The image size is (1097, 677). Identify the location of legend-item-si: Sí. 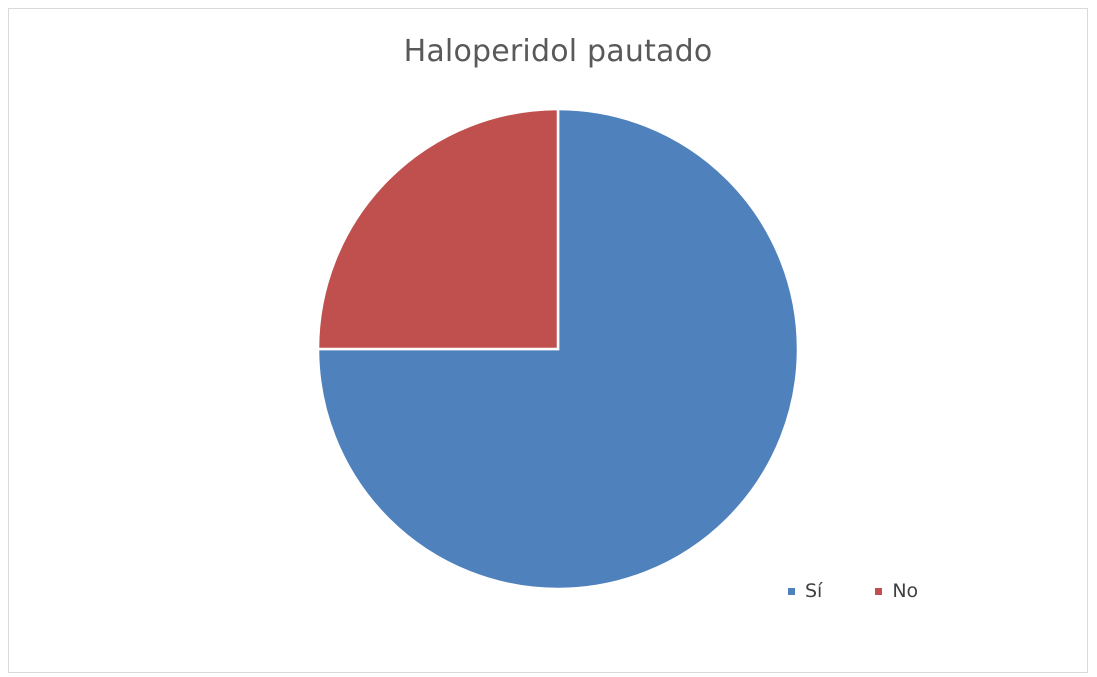
(805, 591).